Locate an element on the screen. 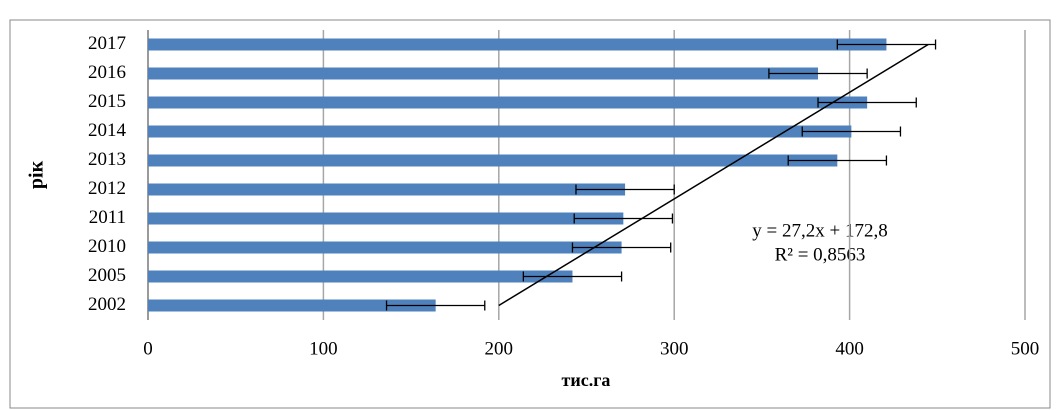 Image resolution: width=1059 pixels, height=410 pixels. x-tick-label: 100 is located at coordinates (323, 348).